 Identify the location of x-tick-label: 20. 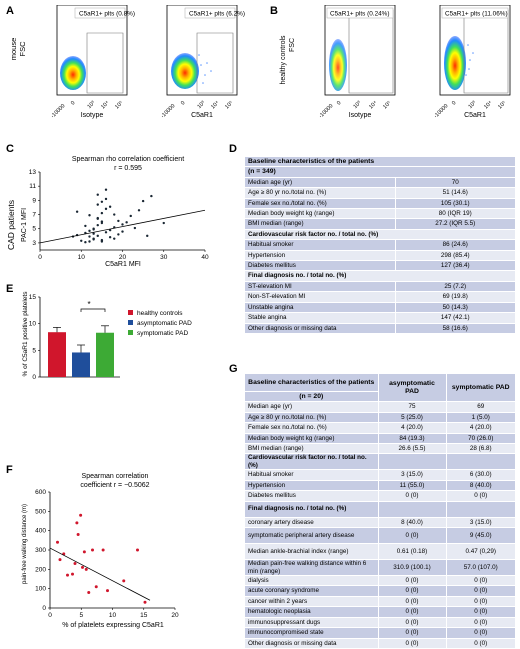
(175, 615).